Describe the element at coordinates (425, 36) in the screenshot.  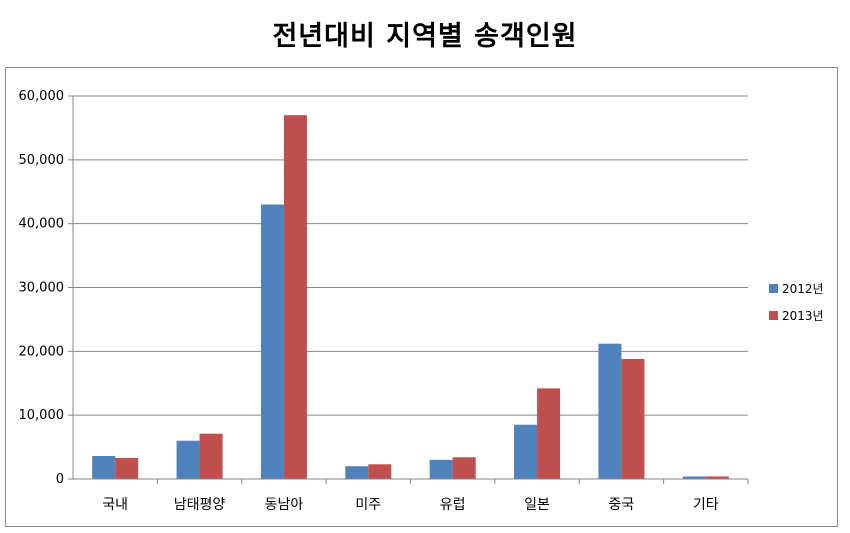
I see `chart-title: 전년대비 지역별 송객인원` at that location.